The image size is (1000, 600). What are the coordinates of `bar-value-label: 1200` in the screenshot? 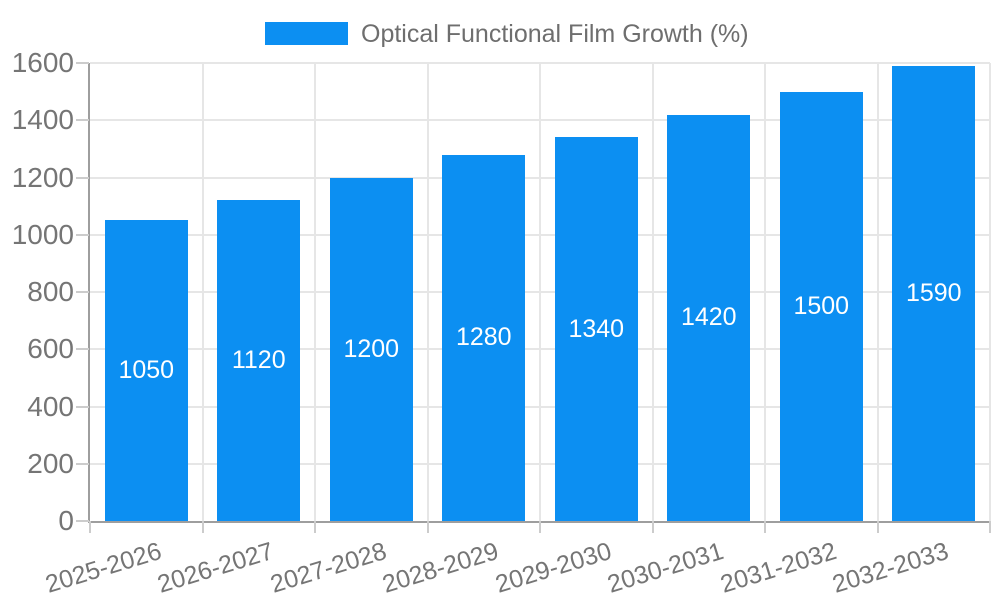 It's located at (371, 348).